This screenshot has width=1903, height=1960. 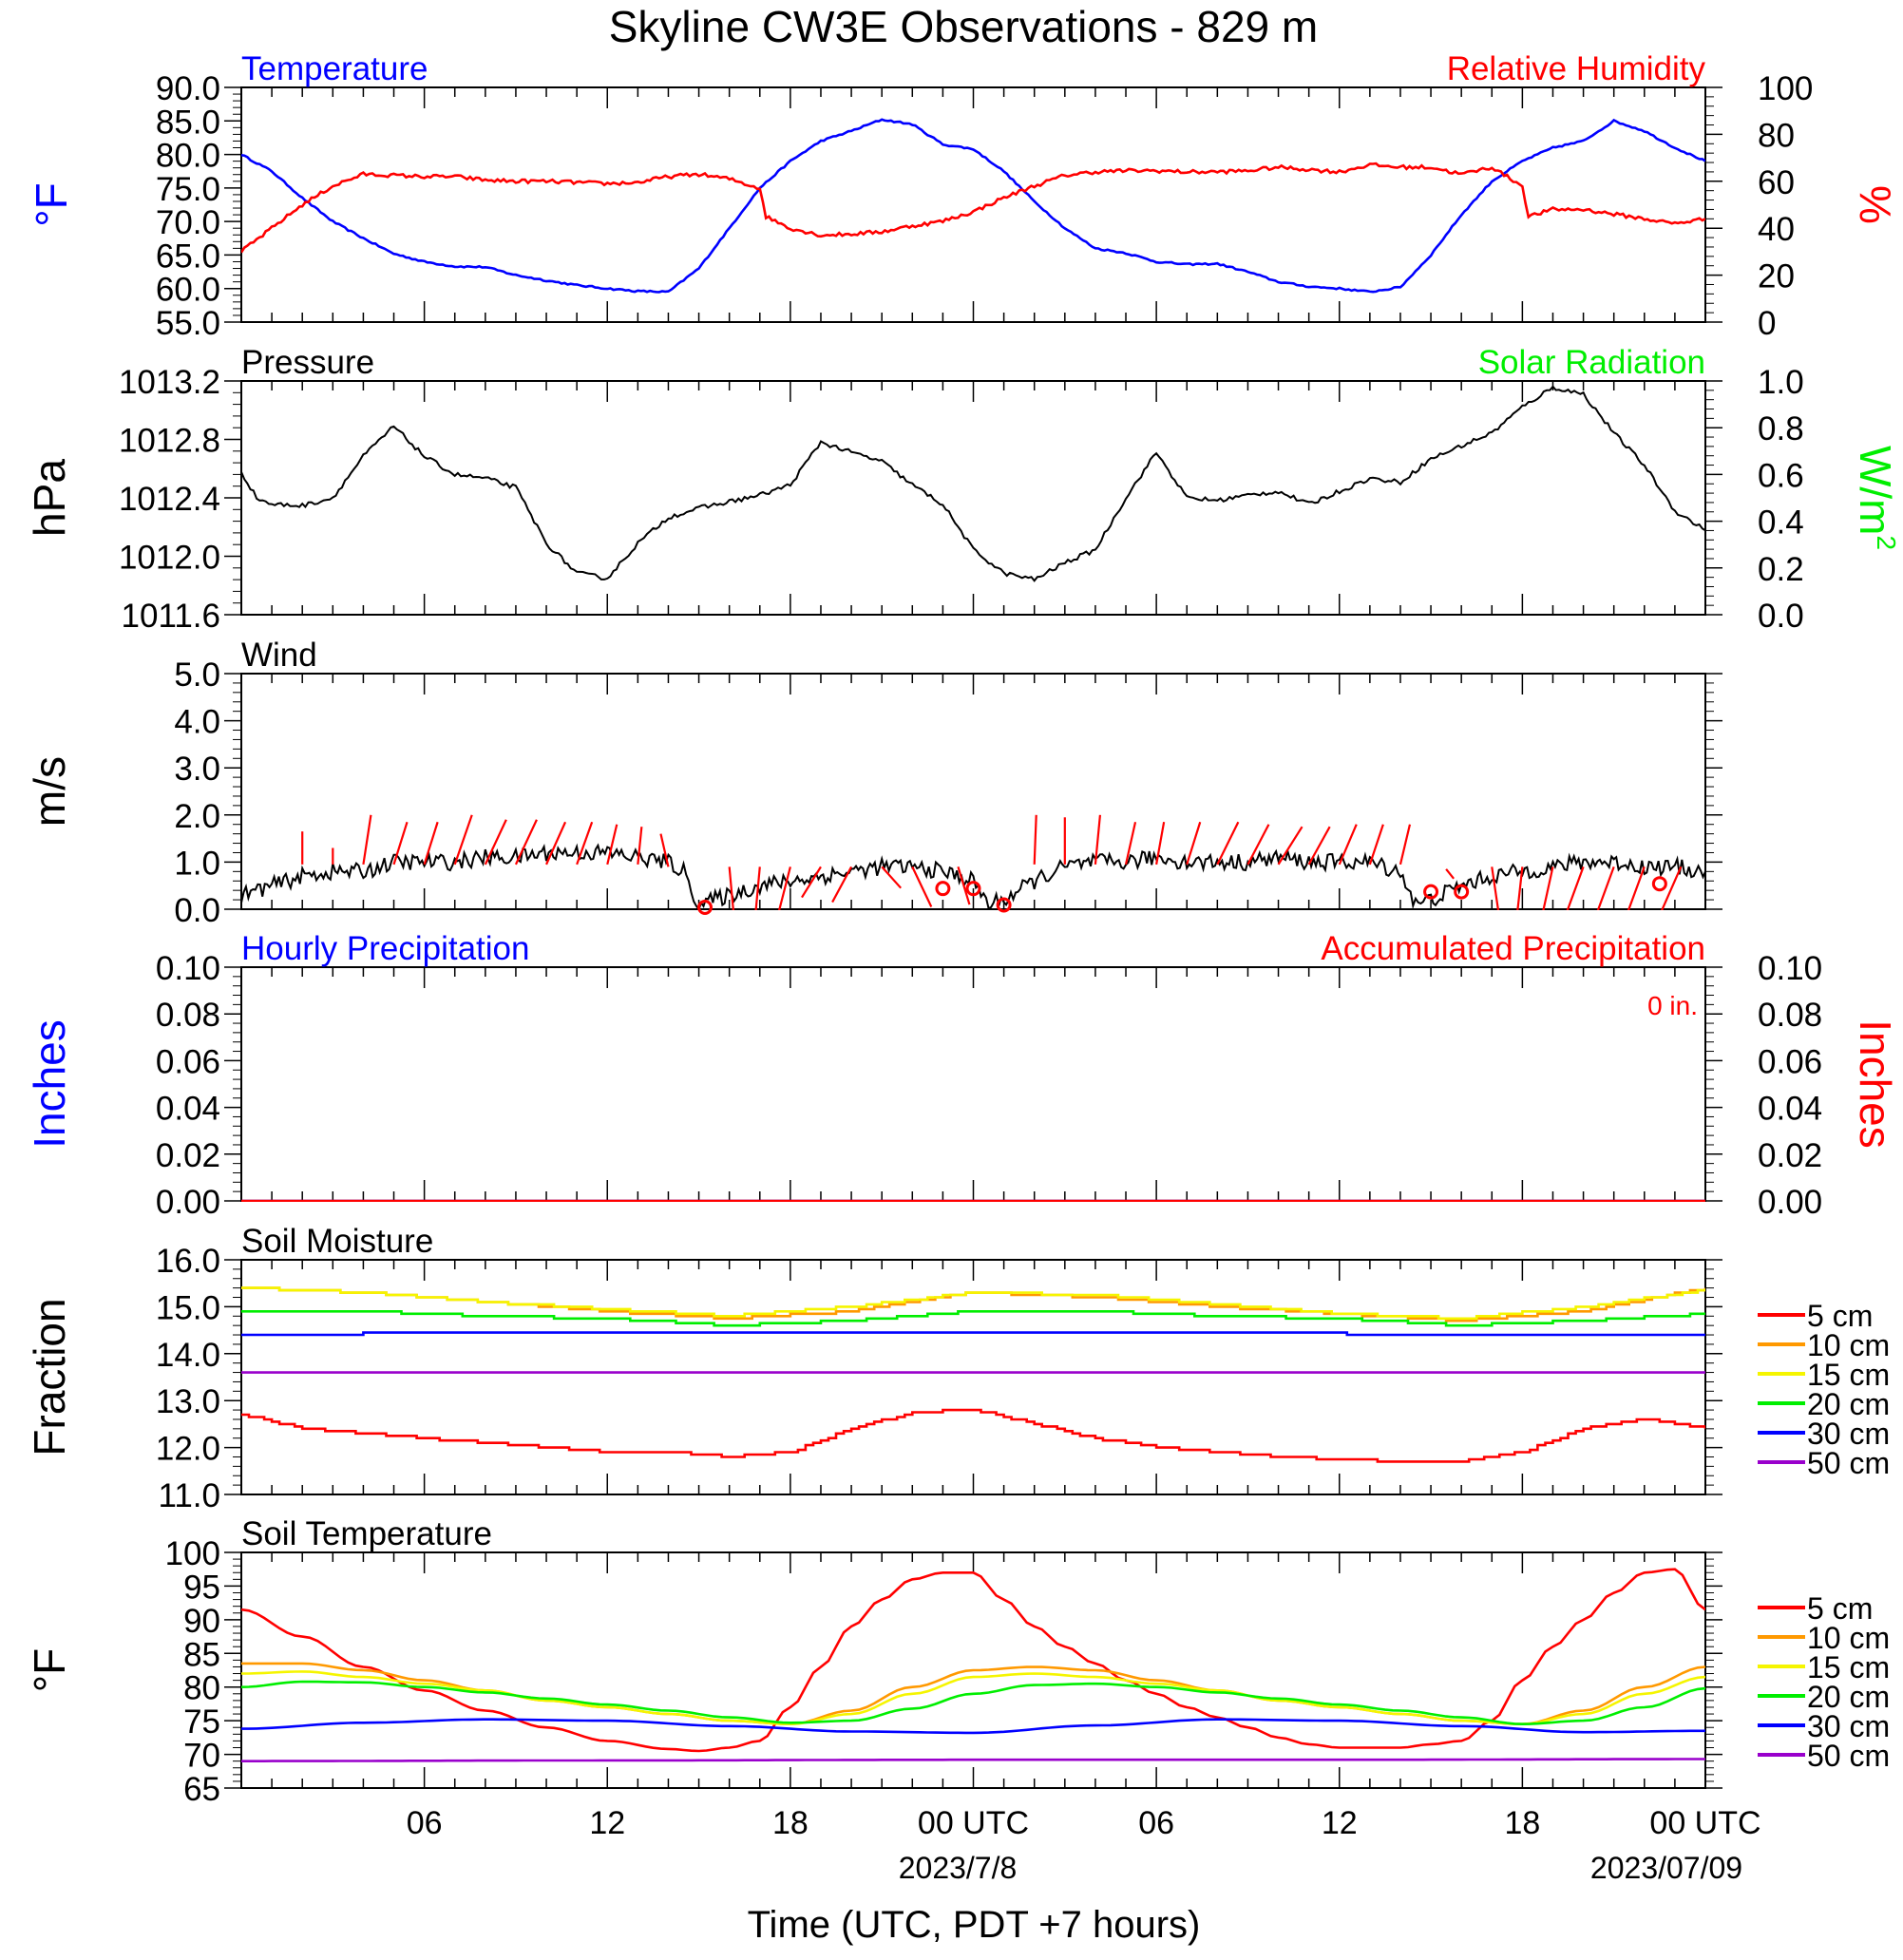 What do you see at coordinates (1672, 1005) in the screenshot?
I see `precip-total-annotation: 0 in.` at bounding box center [1672, 1005].